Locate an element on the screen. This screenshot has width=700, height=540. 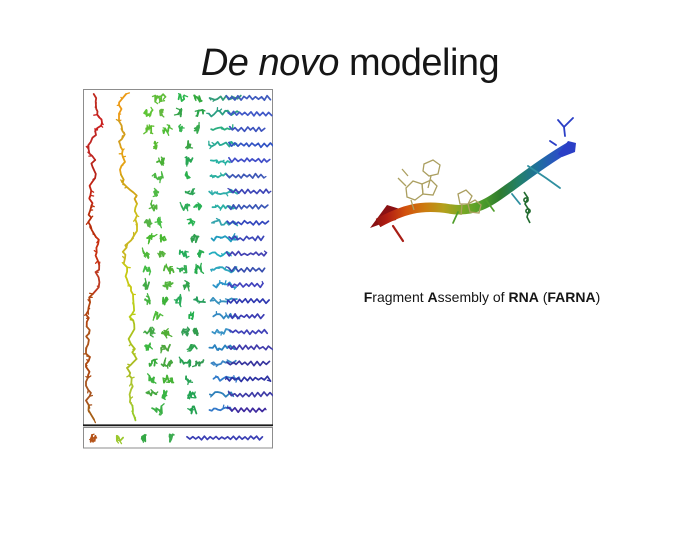
green-sticks is located at coordinates (473, 211).